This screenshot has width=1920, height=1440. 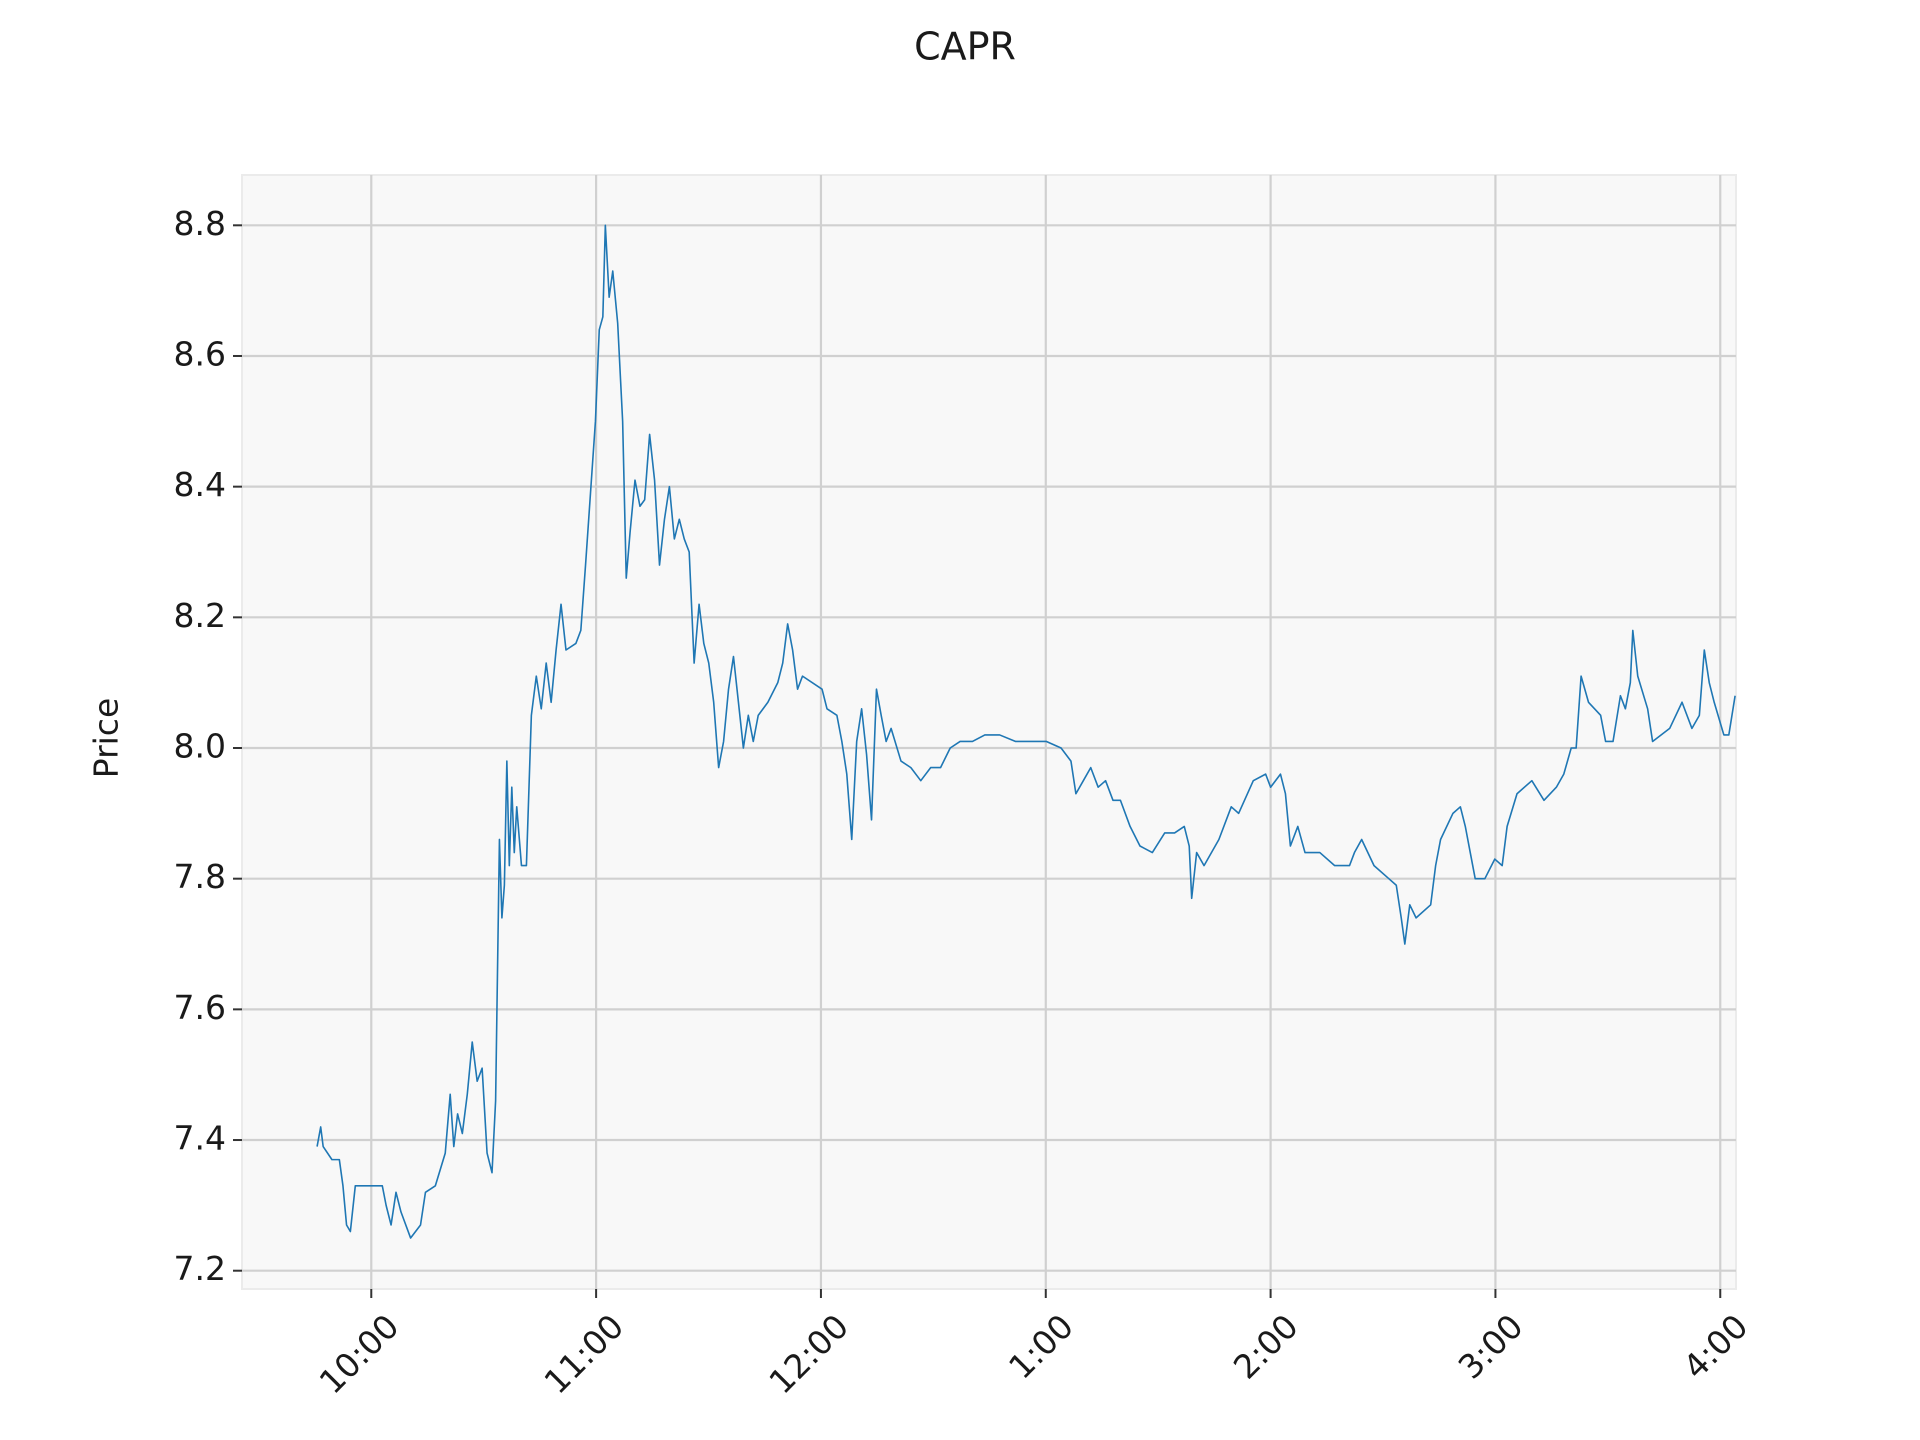 I want to click on y-tick-label: 8.4, so click(x=200, y=484).